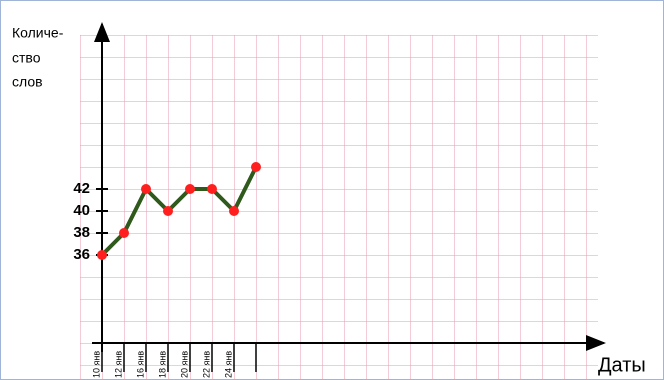 The width and height of the screenshot is (664, 380). I want to click on x-tick-label: 22 янв, so click(206, 364).